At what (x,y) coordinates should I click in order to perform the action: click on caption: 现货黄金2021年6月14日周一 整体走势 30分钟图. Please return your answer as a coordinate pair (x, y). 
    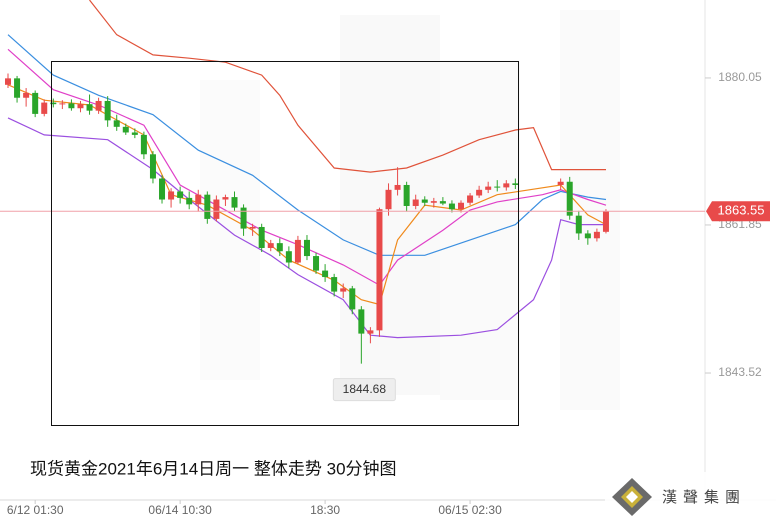
    Looking at the image, I should click on (213, 468).